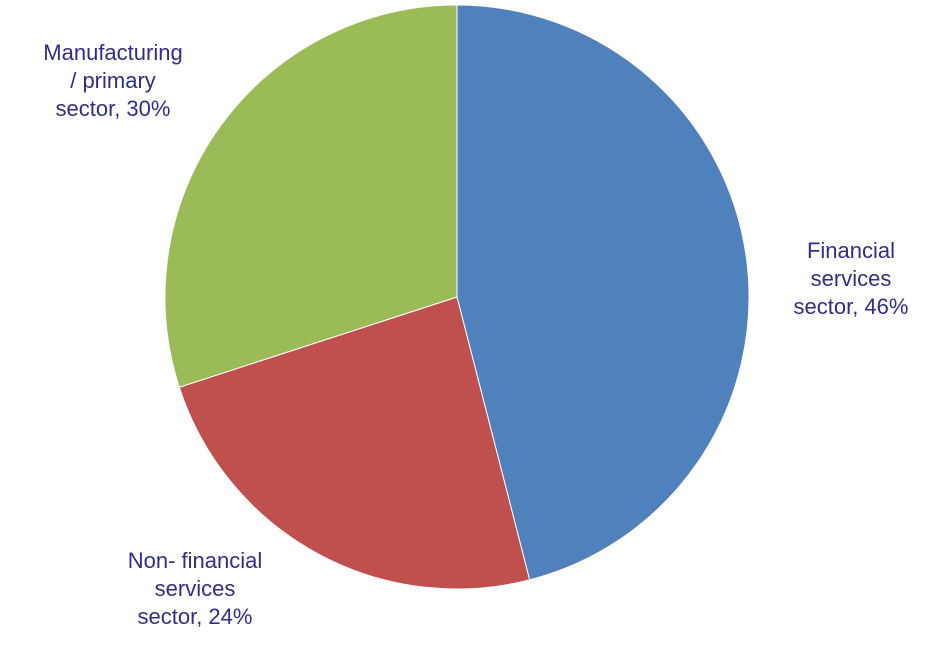 The height and width of the screenshot is (645, 929). I want to click on slice-label-line: sector, 46%, so click(851, 306).